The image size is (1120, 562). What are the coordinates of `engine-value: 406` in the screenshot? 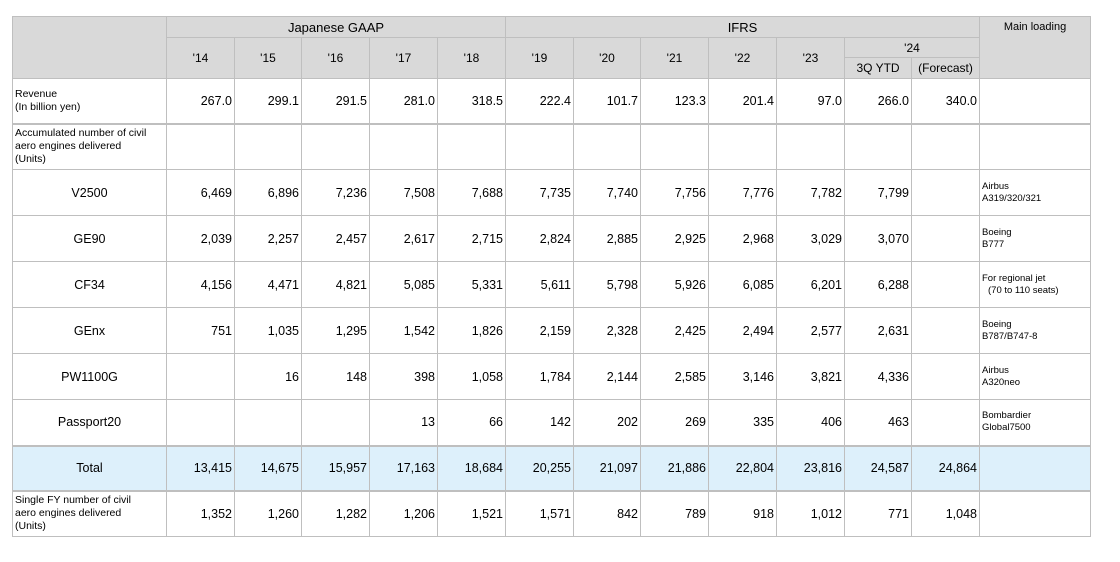 It's located at (810, 422).